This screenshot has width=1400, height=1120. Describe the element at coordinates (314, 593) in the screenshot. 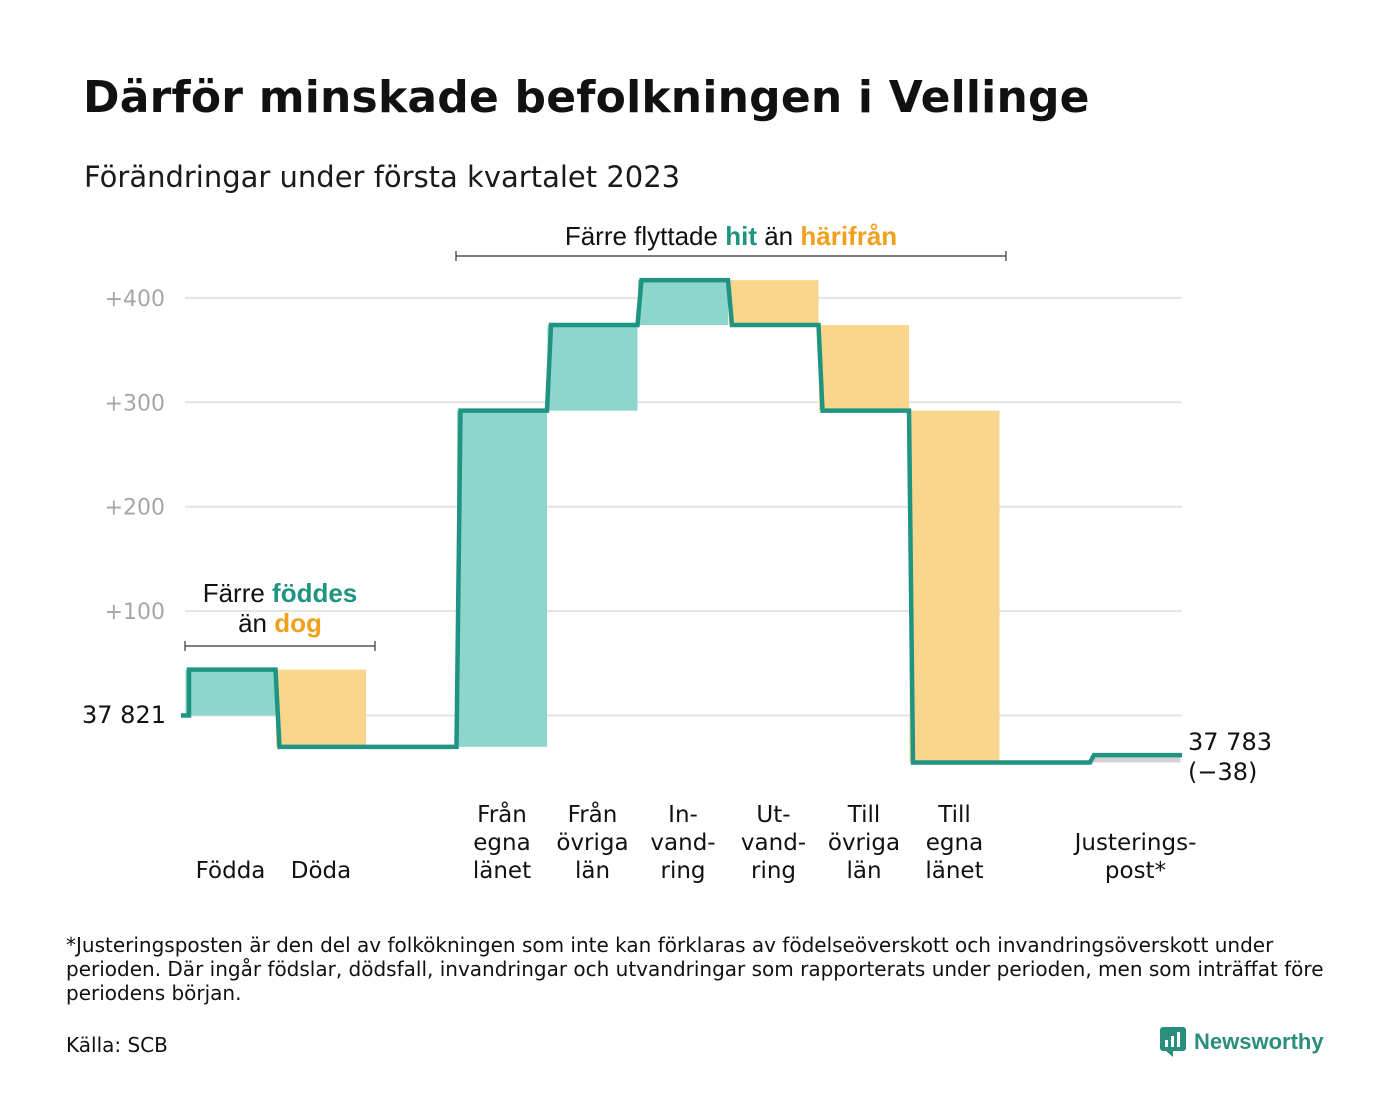

I see `births-annotation-pos: föddes` at that location.